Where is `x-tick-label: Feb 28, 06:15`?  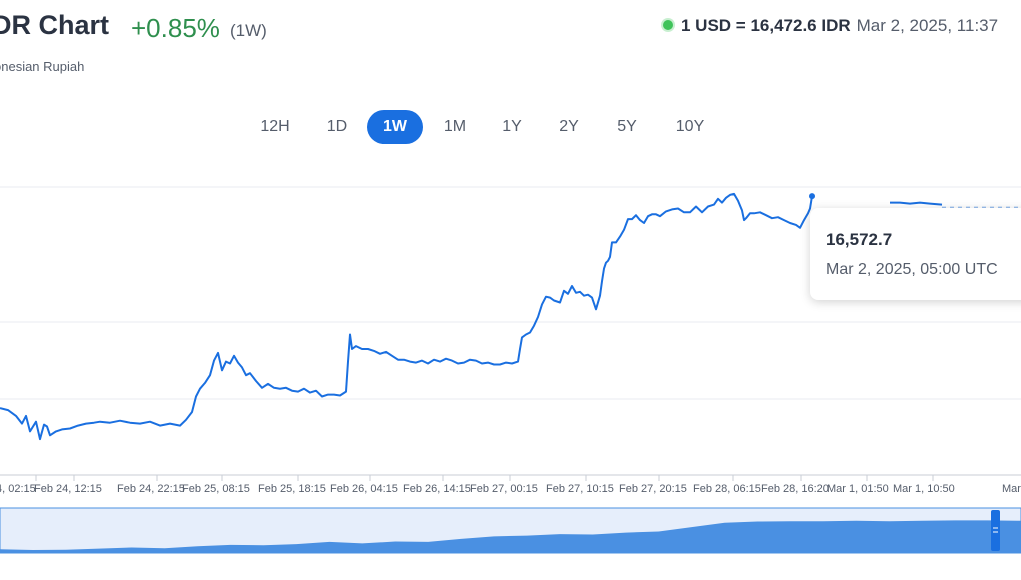
x-tick-label: Feb 28, 06:15 is located at coordinates (727, 489).